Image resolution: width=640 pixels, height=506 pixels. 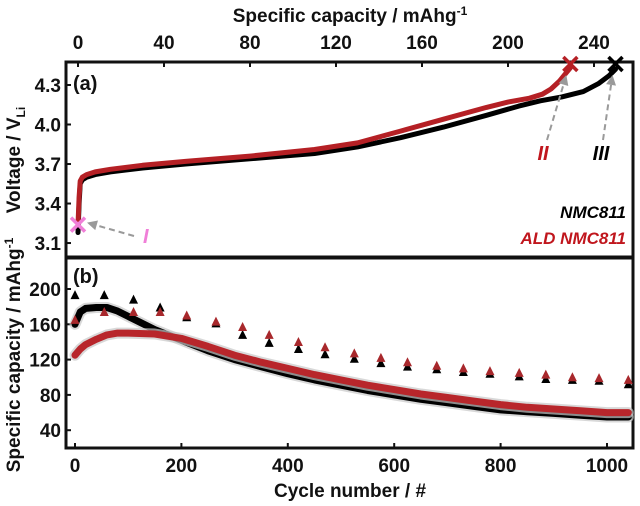 What do you see at coordinates (611, 80) in the screenshot?
I see `arrow-III-head` at bounding box center [611, 80].